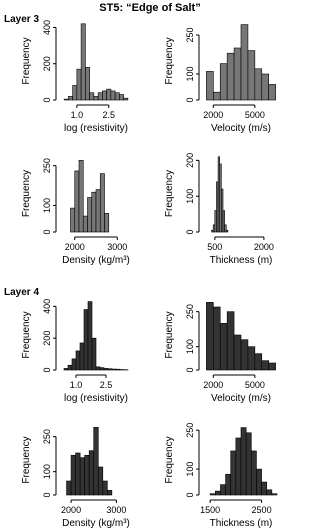 The image size is (320, 531). What do you see at coordinates (214, 247) in the screenshot?
I see `x-tick-label: 500` at bounding box center [214, 247].